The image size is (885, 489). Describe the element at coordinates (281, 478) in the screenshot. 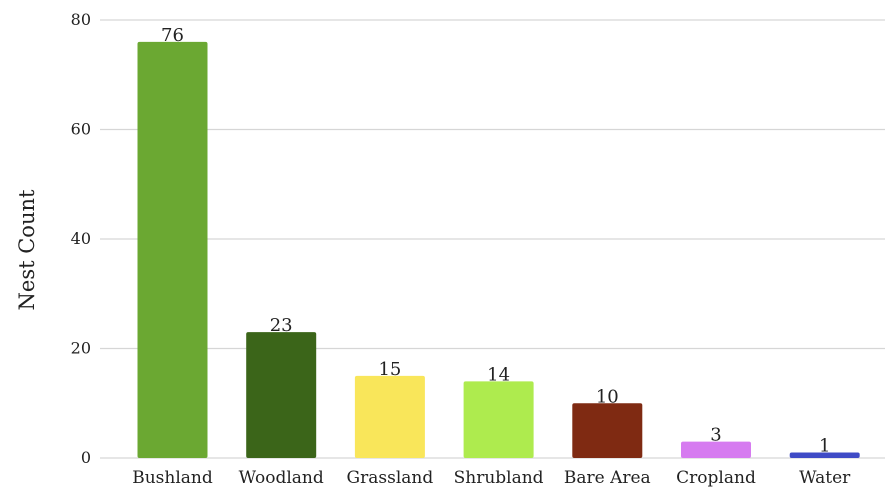

I see `x-tick-label: Woodland` at that location.